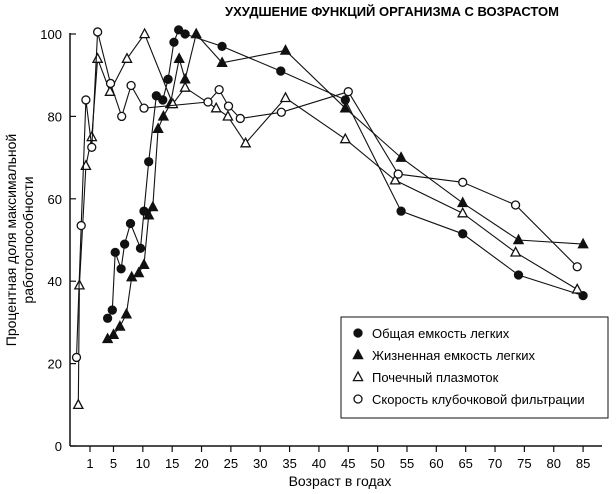 Image resolution: width=616 pixels, height=494 pixels. I want to click on y-tick-label: 60, so click(55, 199).